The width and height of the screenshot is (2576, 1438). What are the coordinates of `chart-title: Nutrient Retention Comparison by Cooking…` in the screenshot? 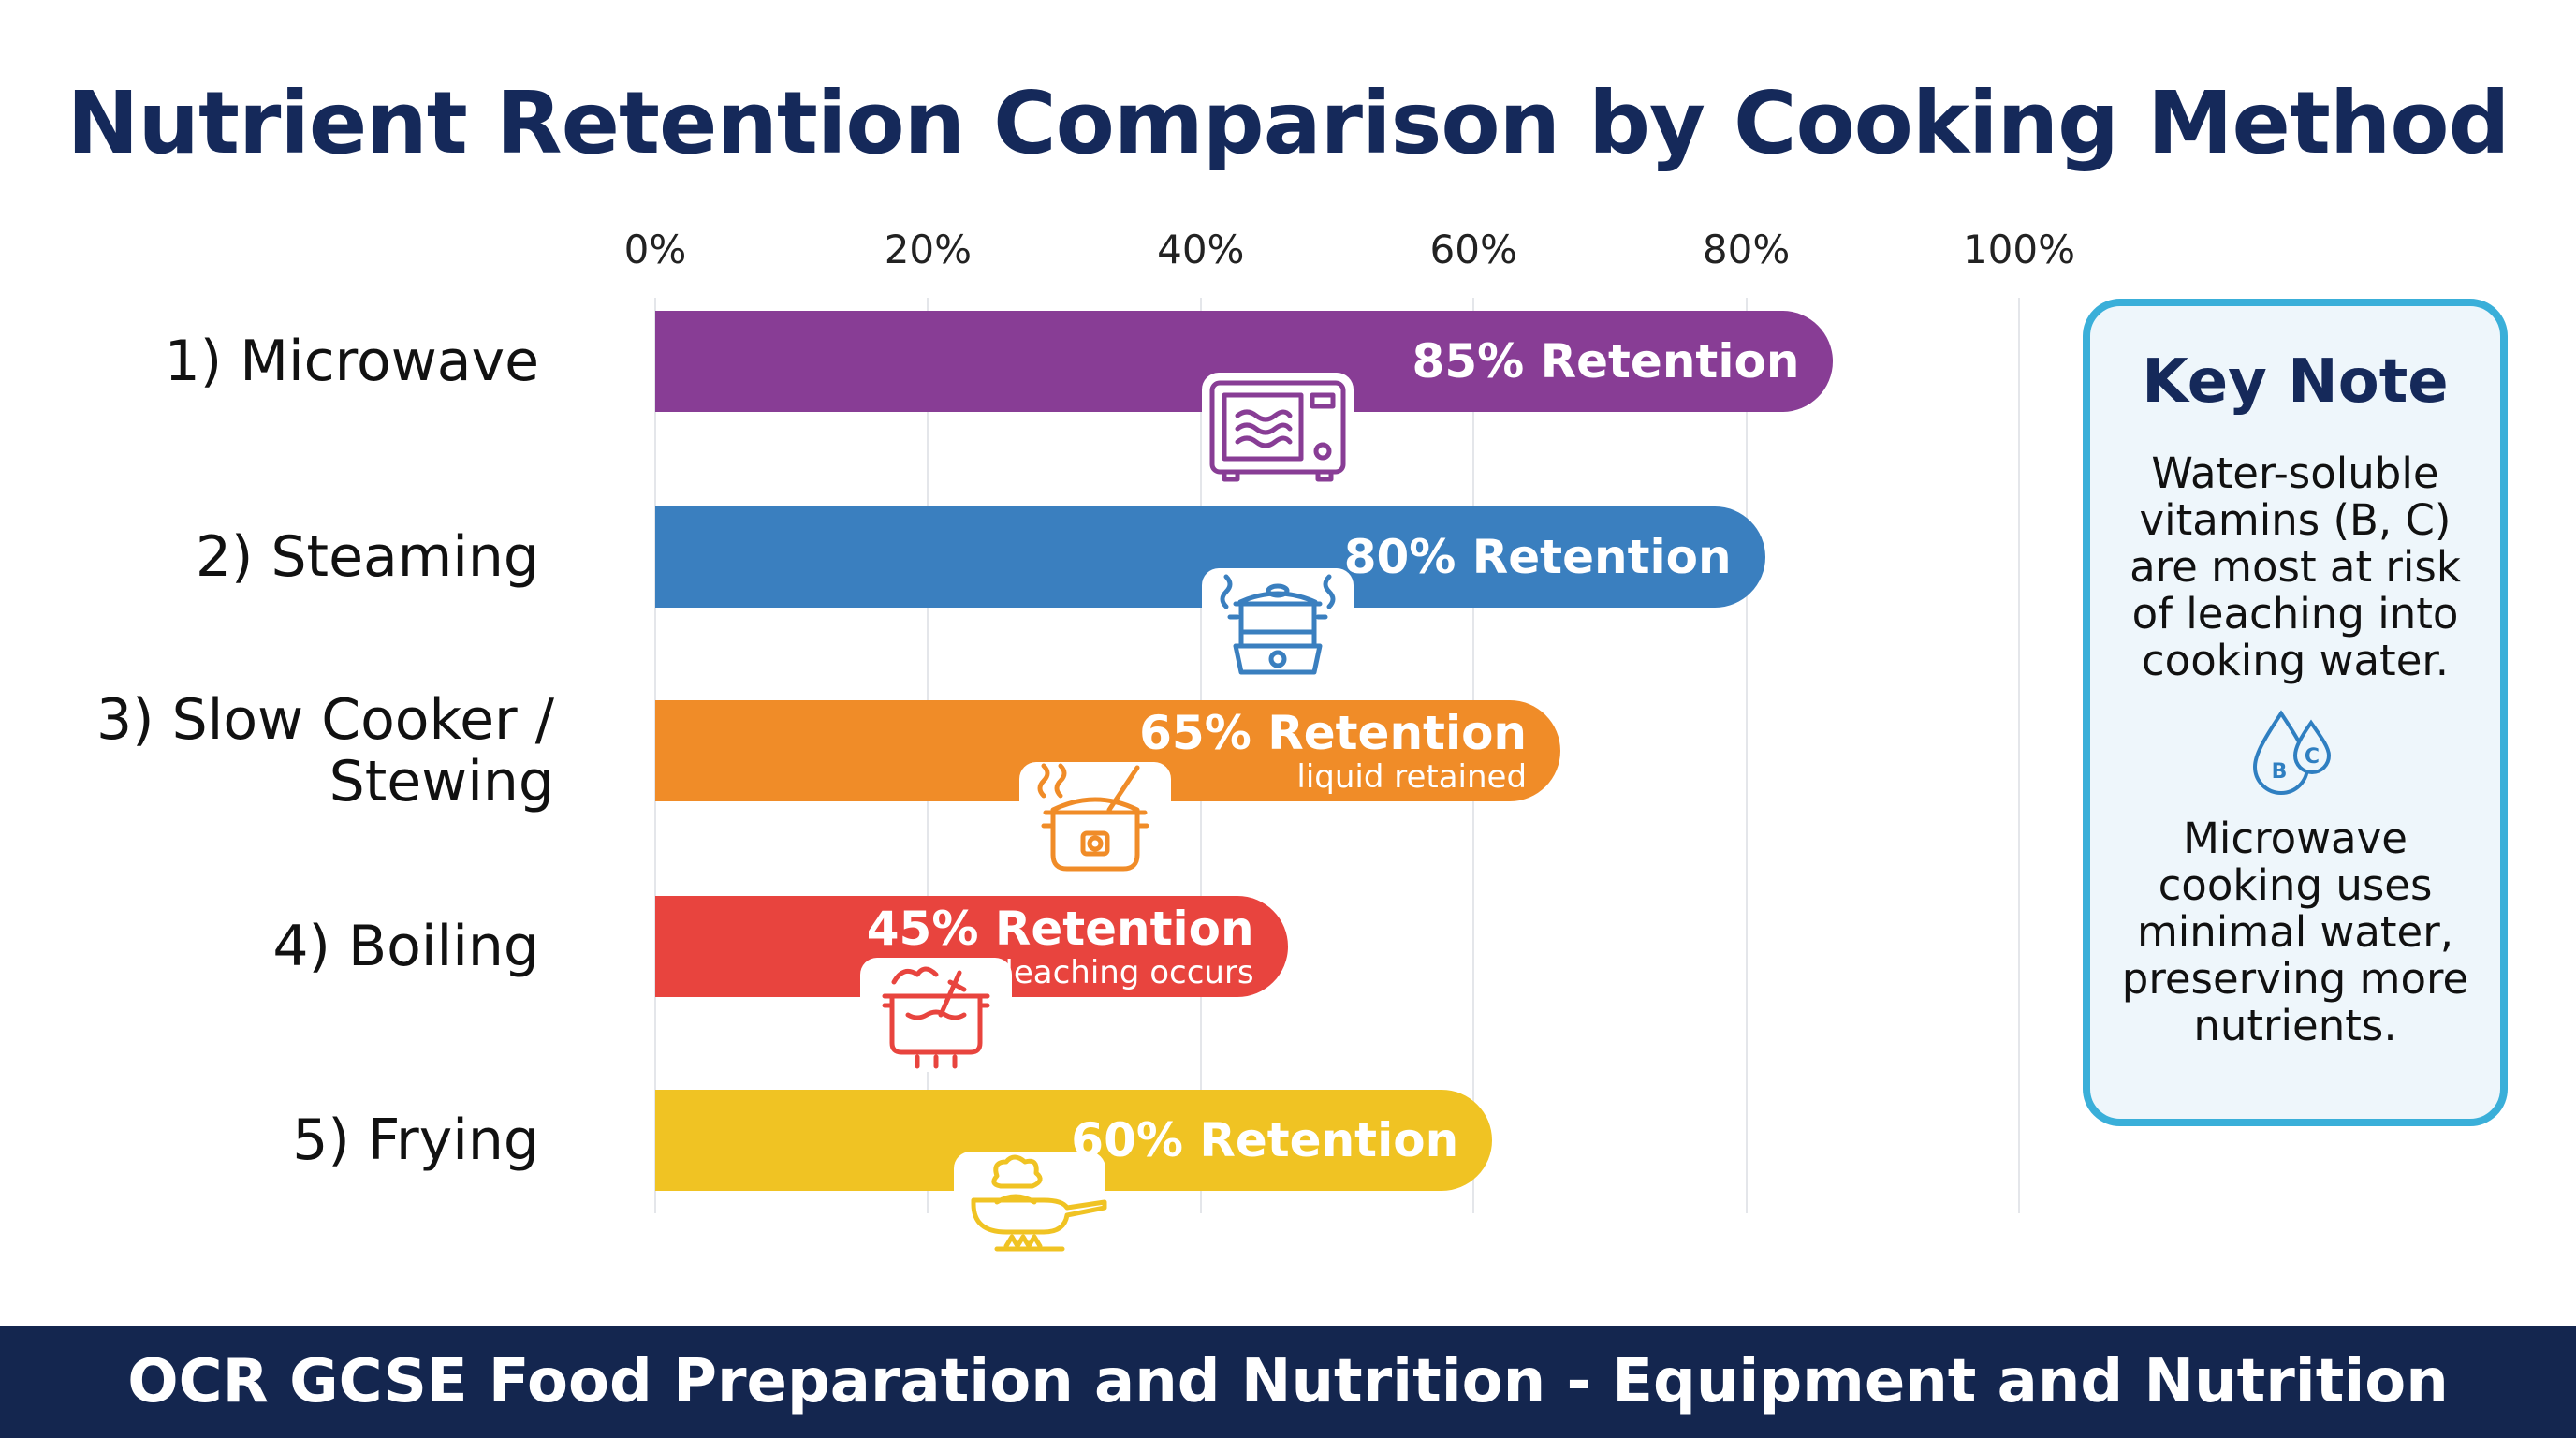 It's located at (1288, 123).